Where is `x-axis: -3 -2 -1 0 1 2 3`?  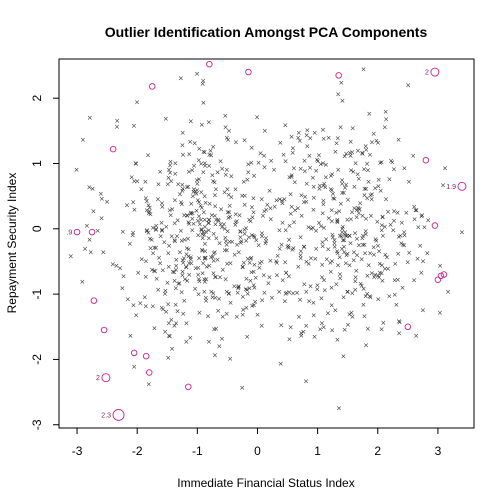
x-axis: -3 -2 -1 0 1 2 3 is located at coordinates (257, 442).